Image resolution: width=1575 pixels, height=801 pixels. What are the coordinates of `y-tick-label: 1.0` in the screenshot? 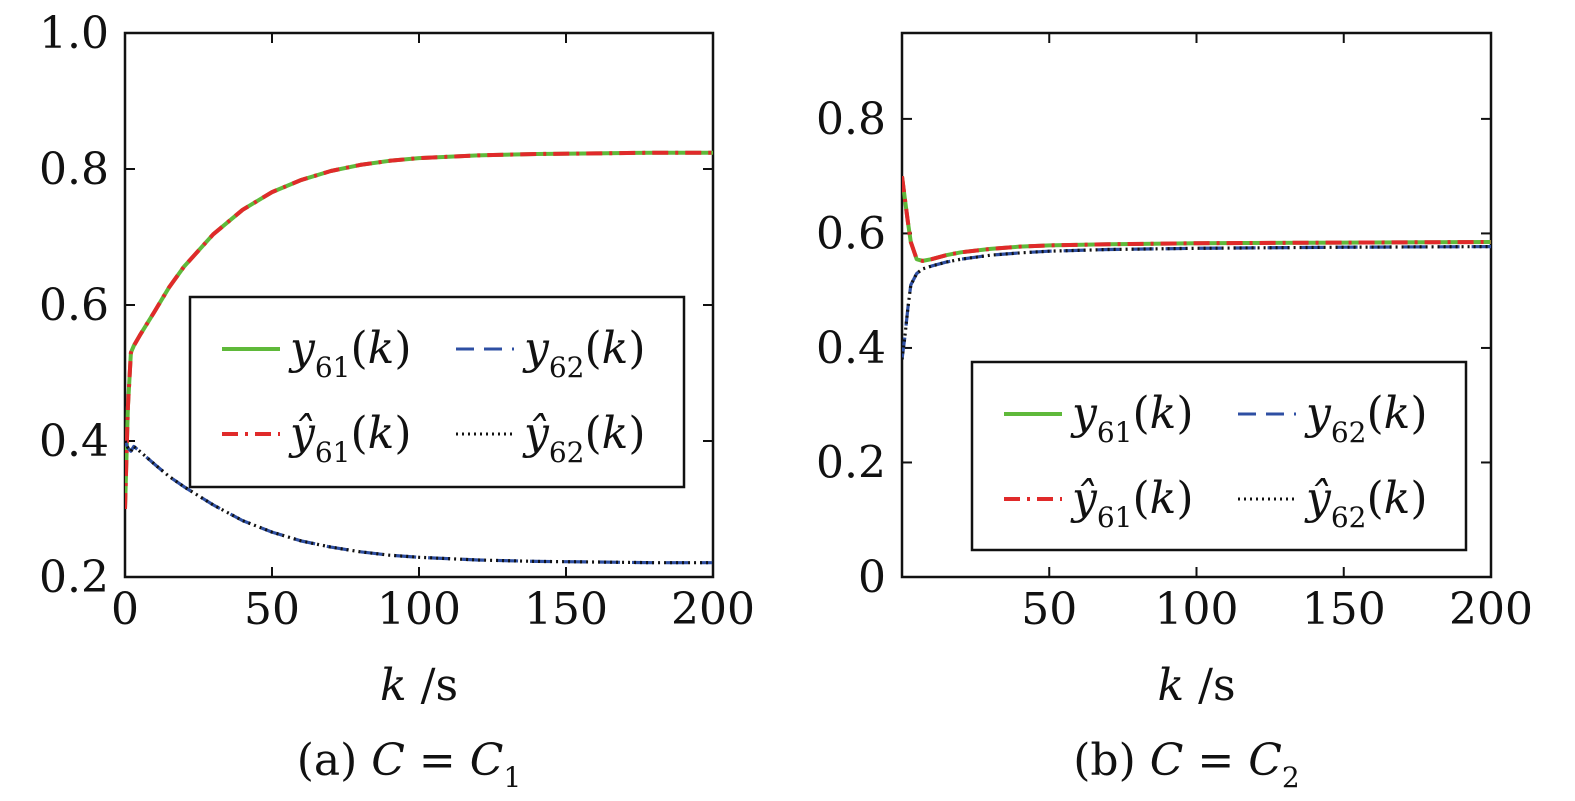 It's located at (74, 33).